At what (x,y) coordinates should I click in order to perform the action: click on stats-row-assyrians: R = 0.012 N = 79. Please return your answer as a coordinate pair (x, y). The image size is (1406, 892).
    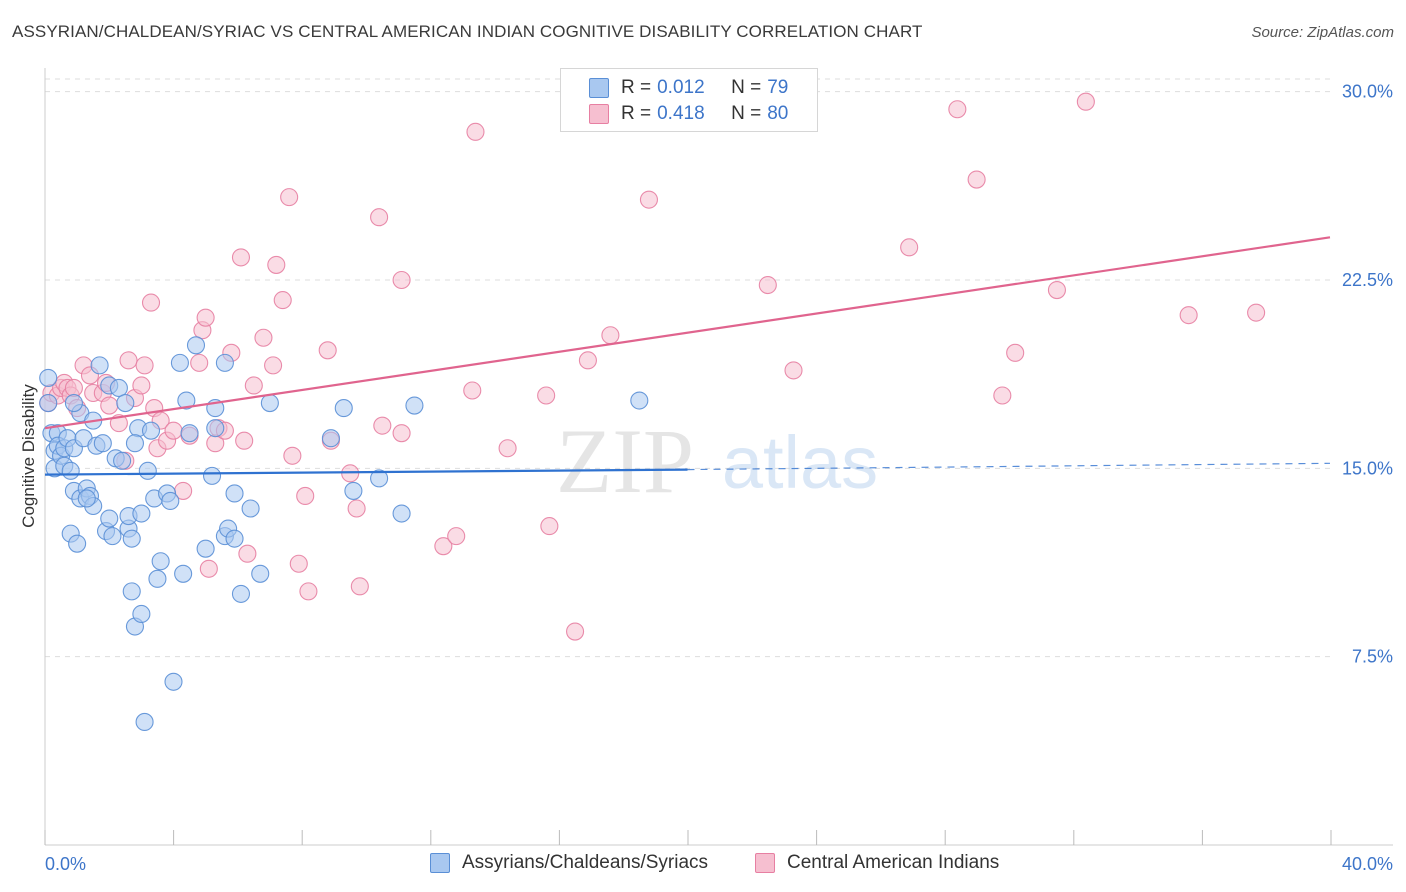
    Looking at the image, I should click on (674, 88).